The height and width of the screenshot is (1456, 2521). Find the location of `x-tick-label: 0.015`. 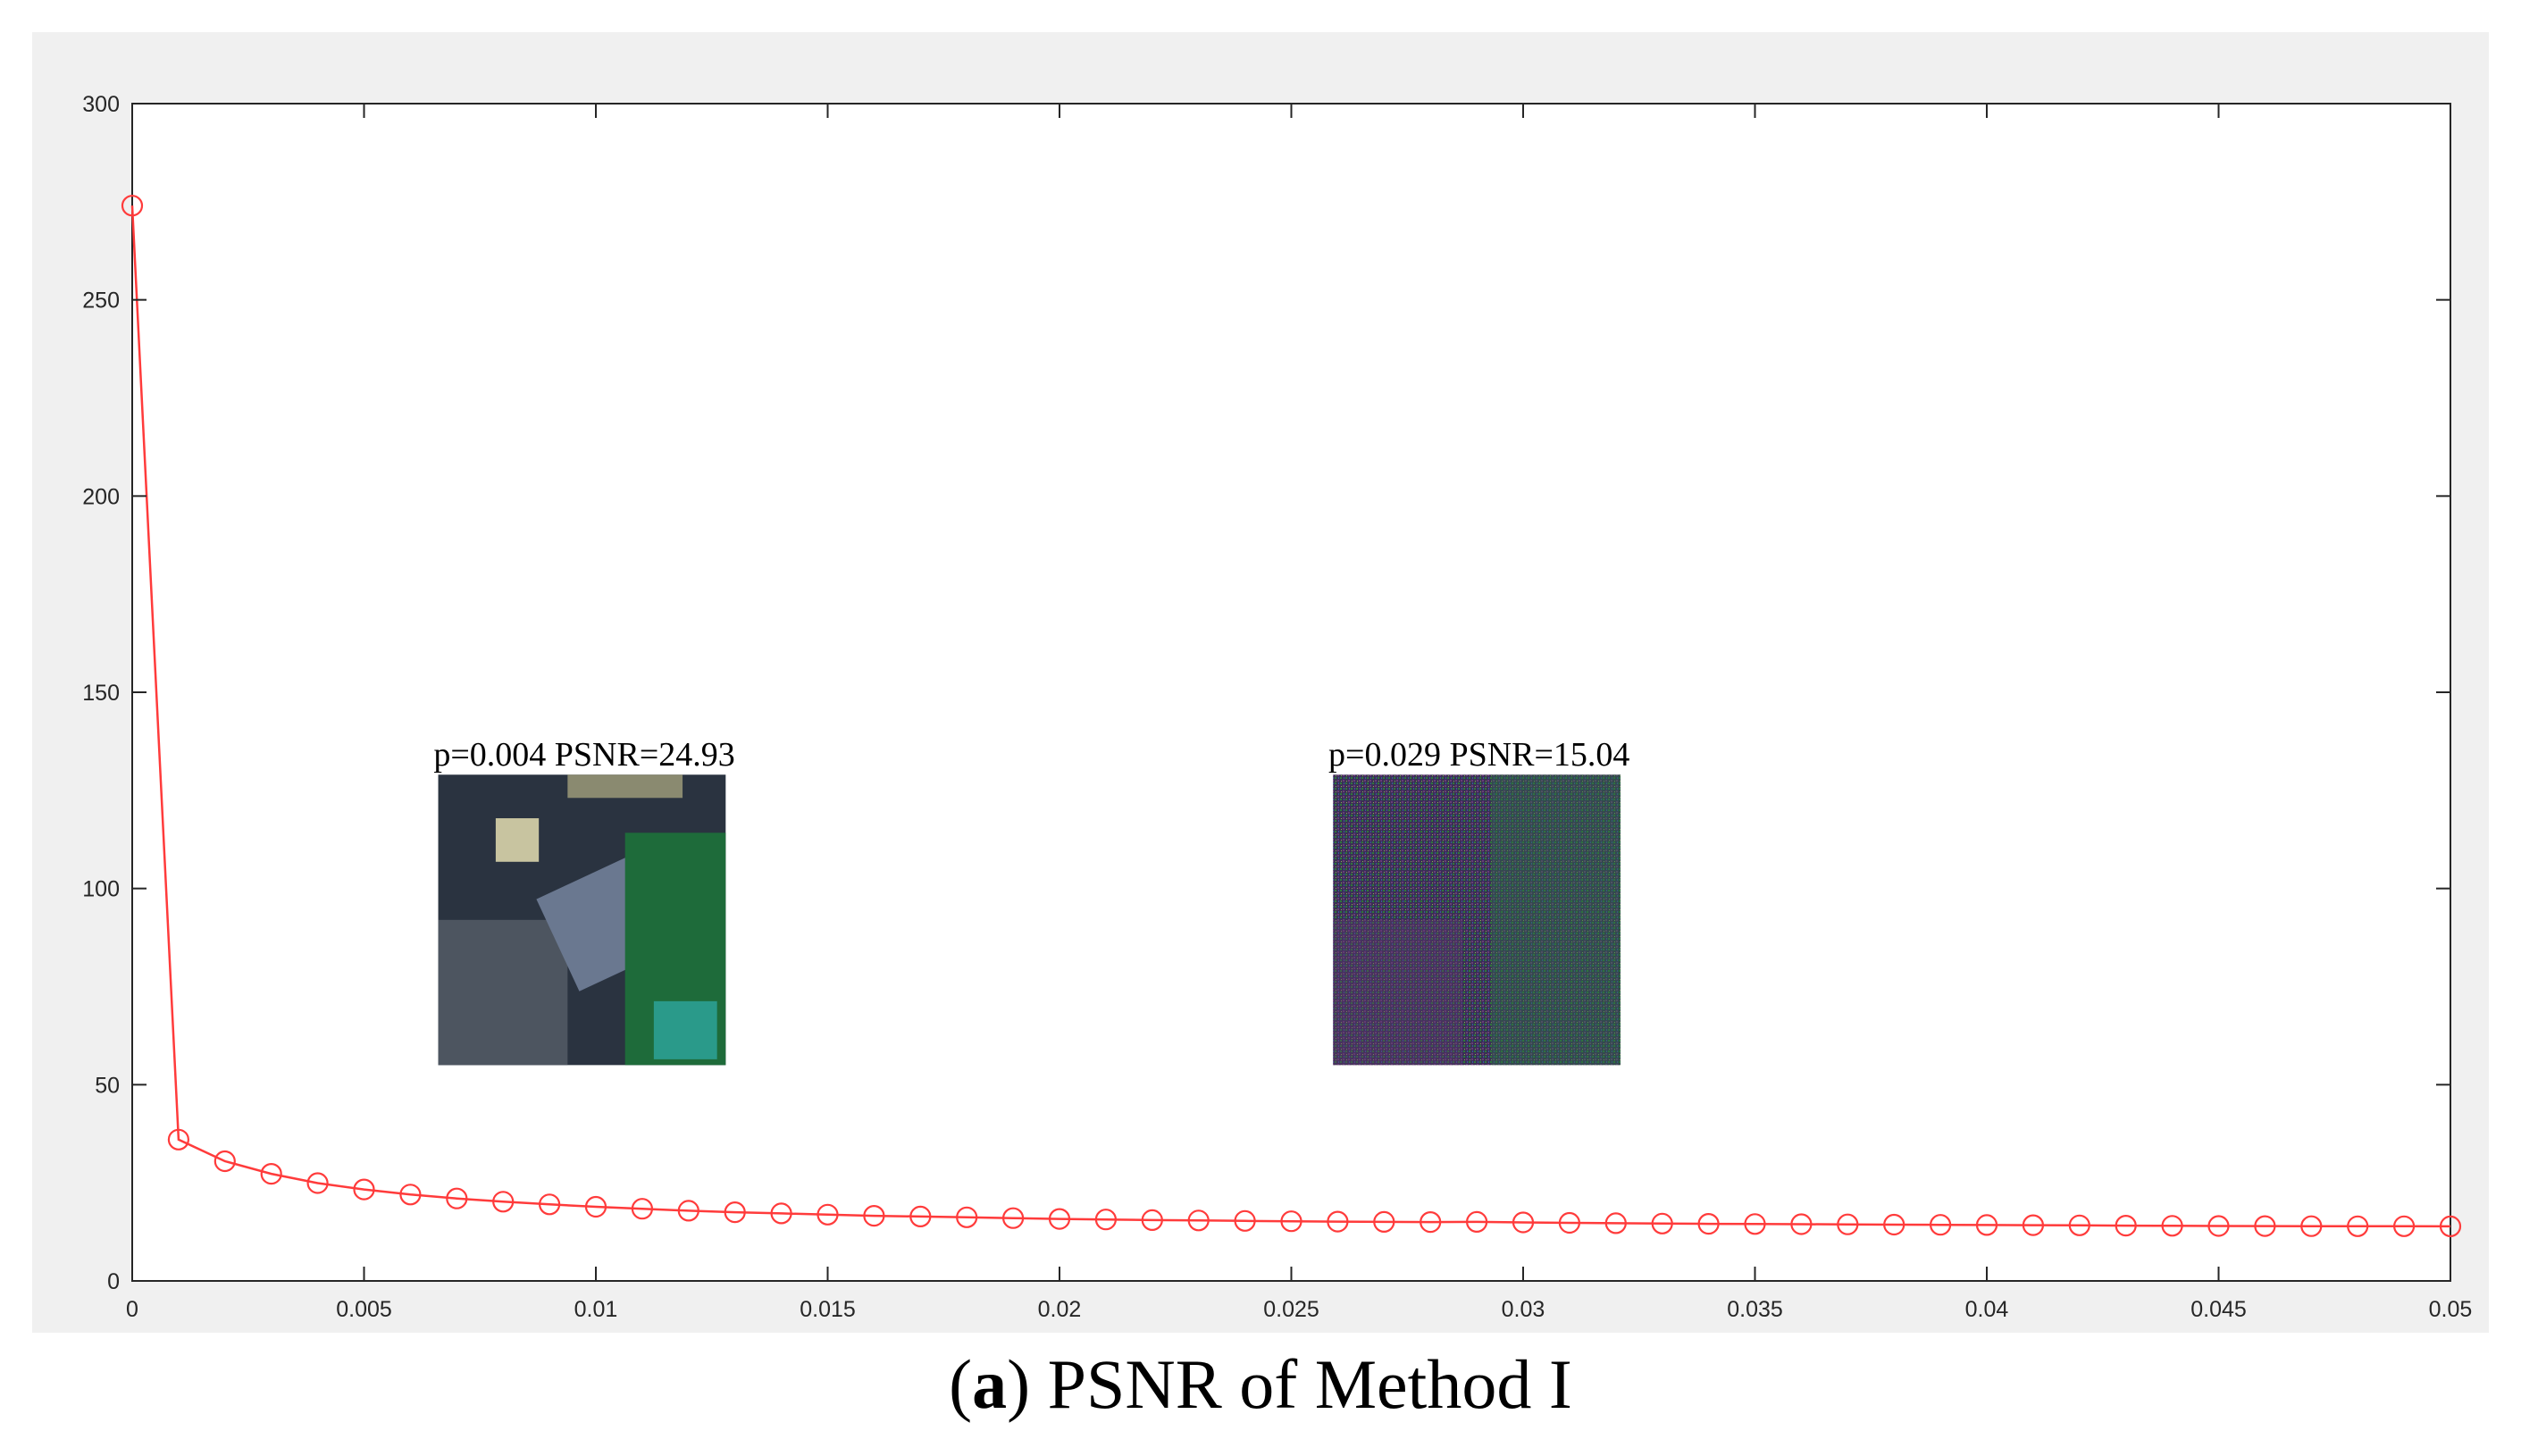

x-tick-label: 0.015 is located at coordinates (828, 1309).